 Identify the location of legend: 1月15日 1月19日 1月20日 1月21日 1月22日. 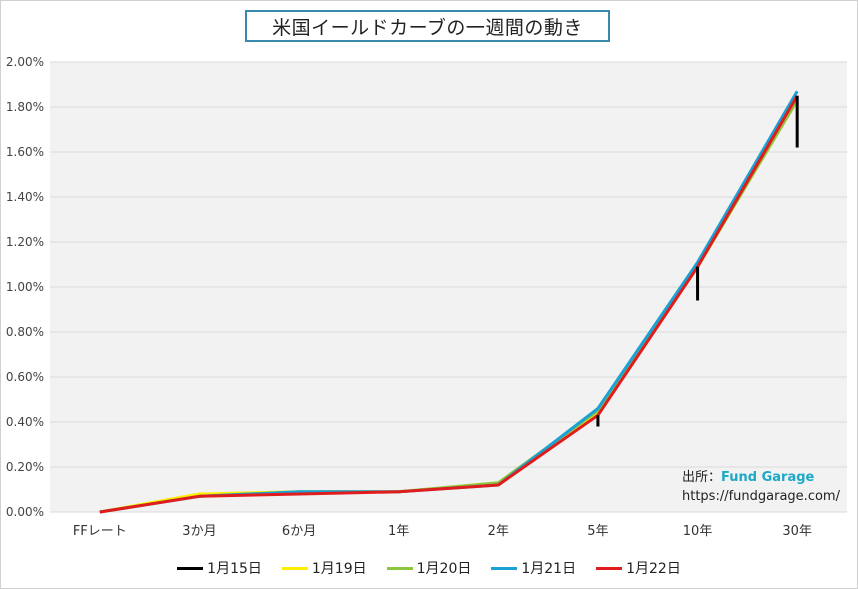
(429, 568).